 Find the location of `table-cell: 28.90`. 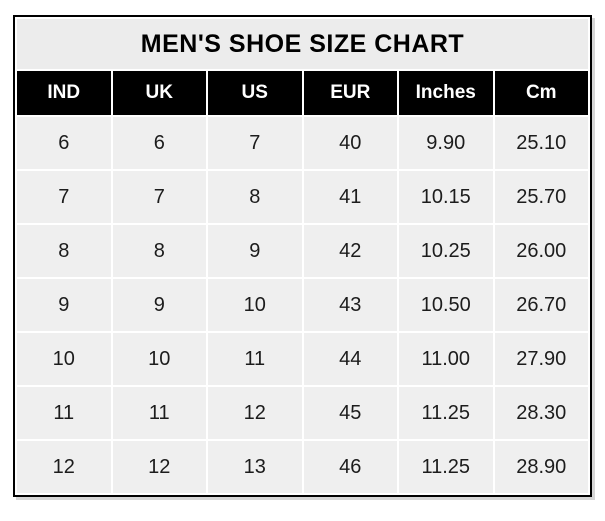

table-cell: 28.90 is located at coordinates (541, 467).